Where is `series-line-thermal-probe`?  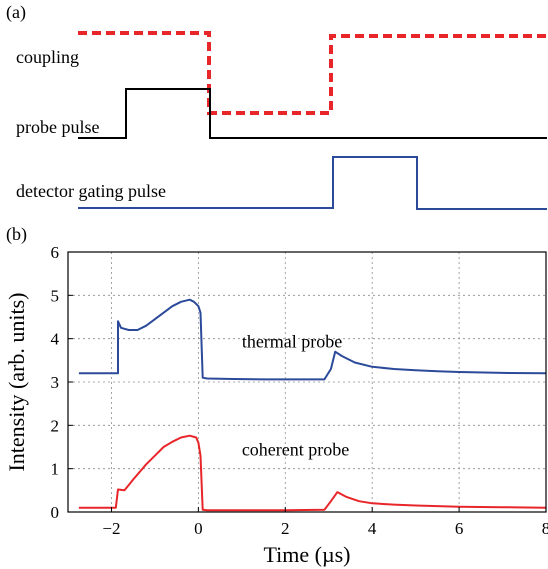
series-line-thermal-probe is located at coordinates (312, 339).